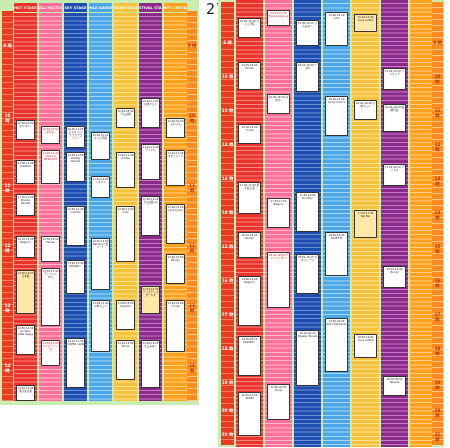 The height and width of the screenshot is (448, 450). Describe the element at coordinates (307, 33) in the screenshot. I see `performance-slot: 15:00-15:20 さんみゅ〜` at that location.